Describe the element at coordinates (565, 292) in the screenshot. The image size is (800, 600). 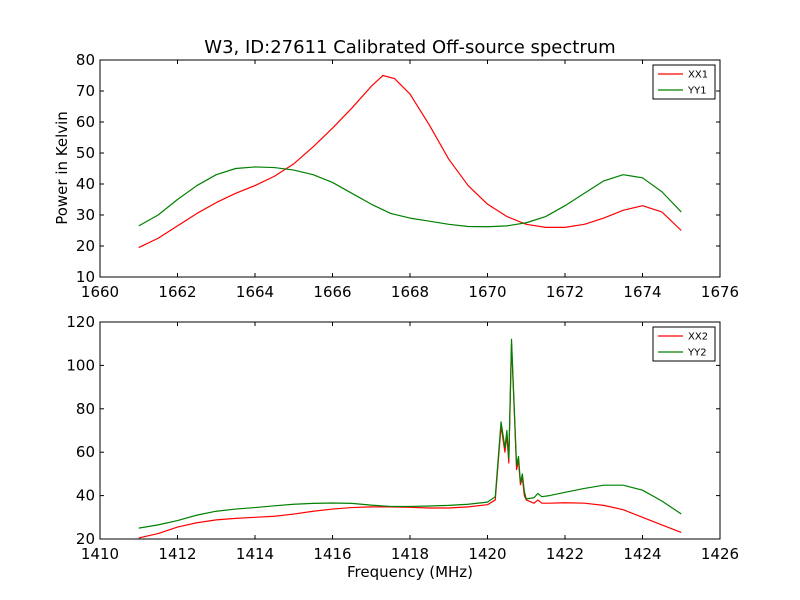
I see `top-x-tick-label: 1672` at that location.